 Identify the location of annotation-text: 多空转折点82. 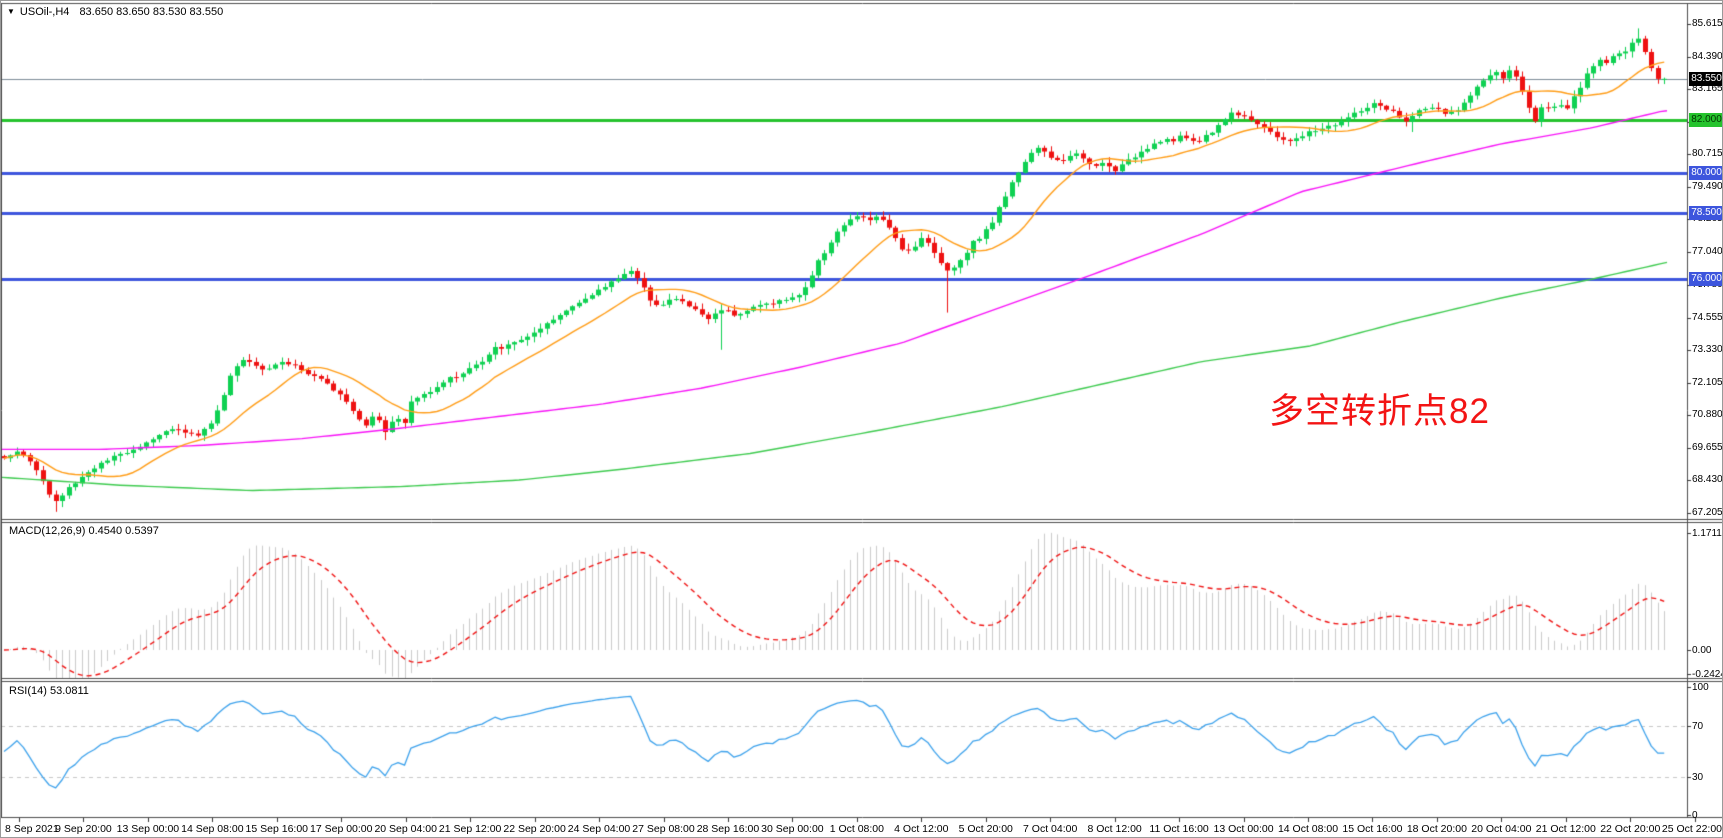
(1379, 411).